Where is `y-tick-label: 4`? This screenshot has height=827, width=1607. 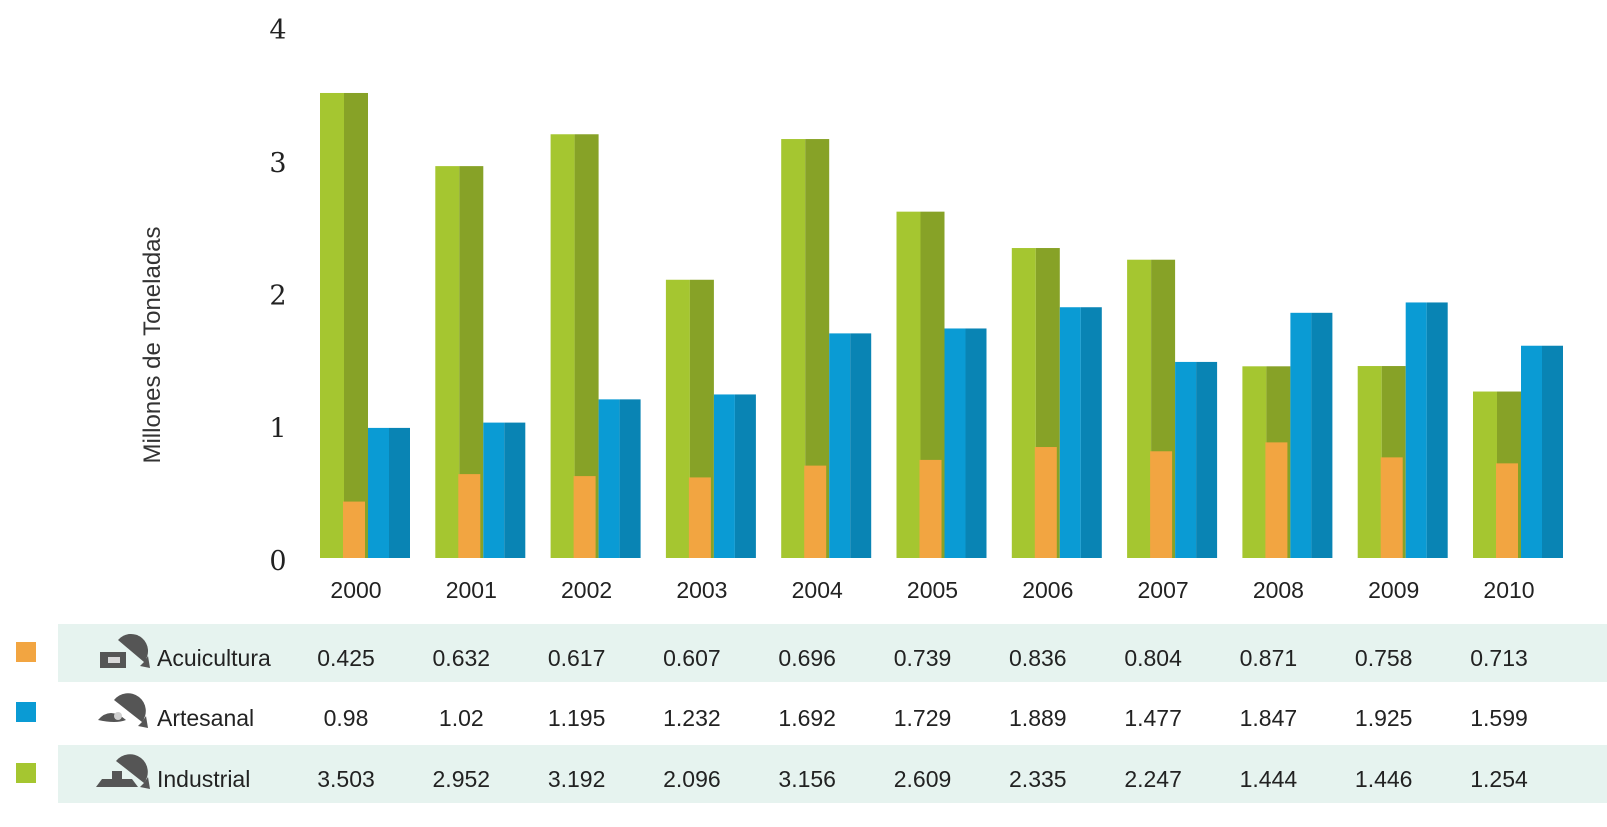 y-tick-label: 4 is located at coordinates (277, 30).